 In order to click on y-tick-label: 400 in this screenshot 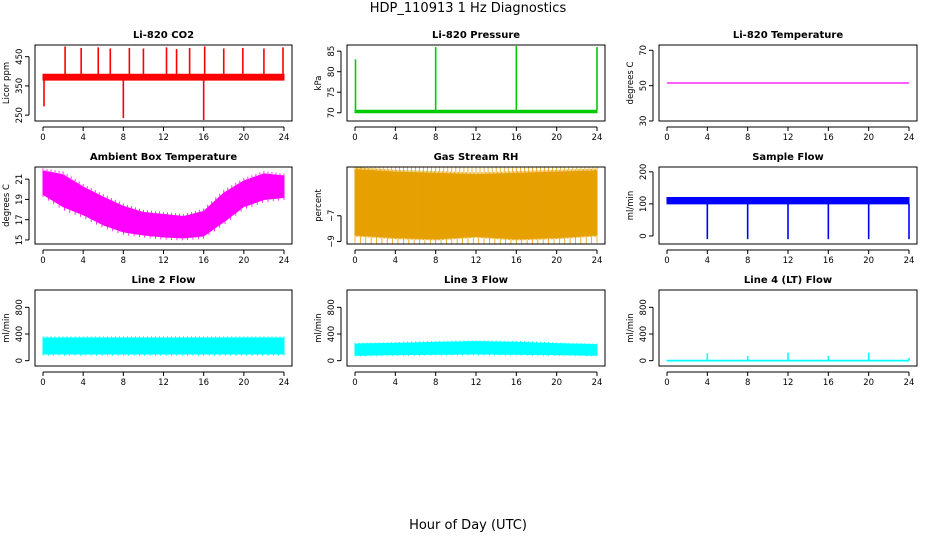, I will do `click(644, 334)`.